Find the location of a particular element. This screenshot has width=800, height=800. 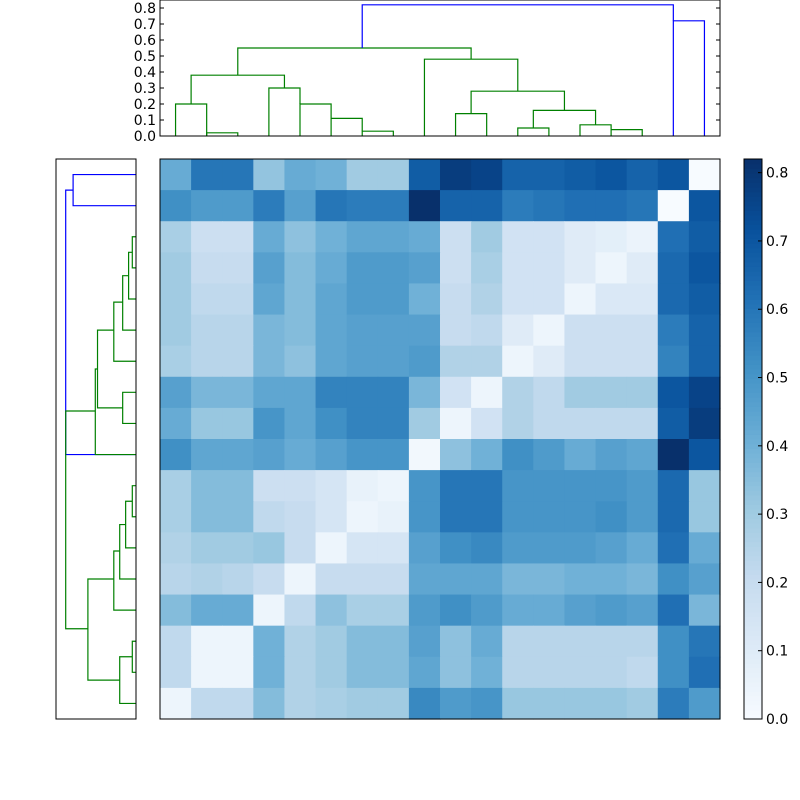

top-dendrogram-frame is located at coordinates (440, 68).